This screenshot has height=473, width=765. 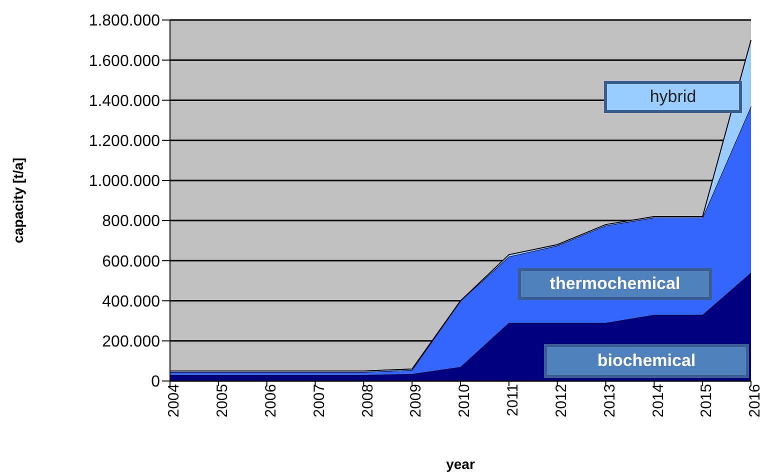 I want to click on y-tick-label: 1.800.000, so click(x=124, y=21).